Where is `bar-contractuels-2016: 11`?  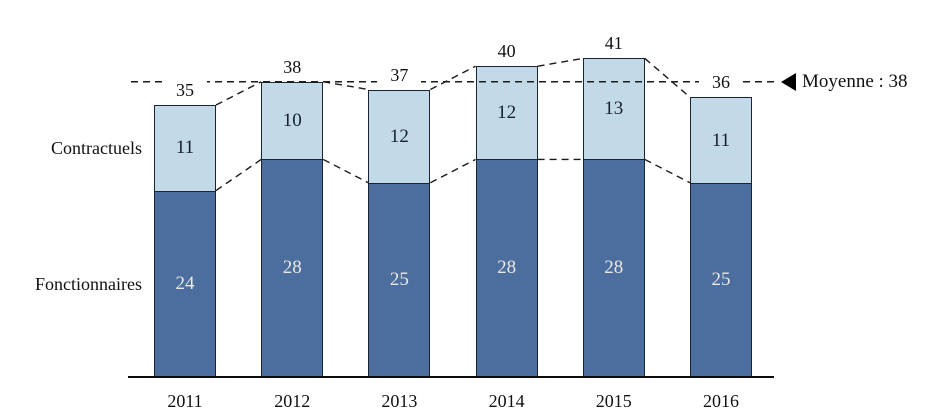 bar-contractuels-2016: 11 is located at coordinates (721, 140).